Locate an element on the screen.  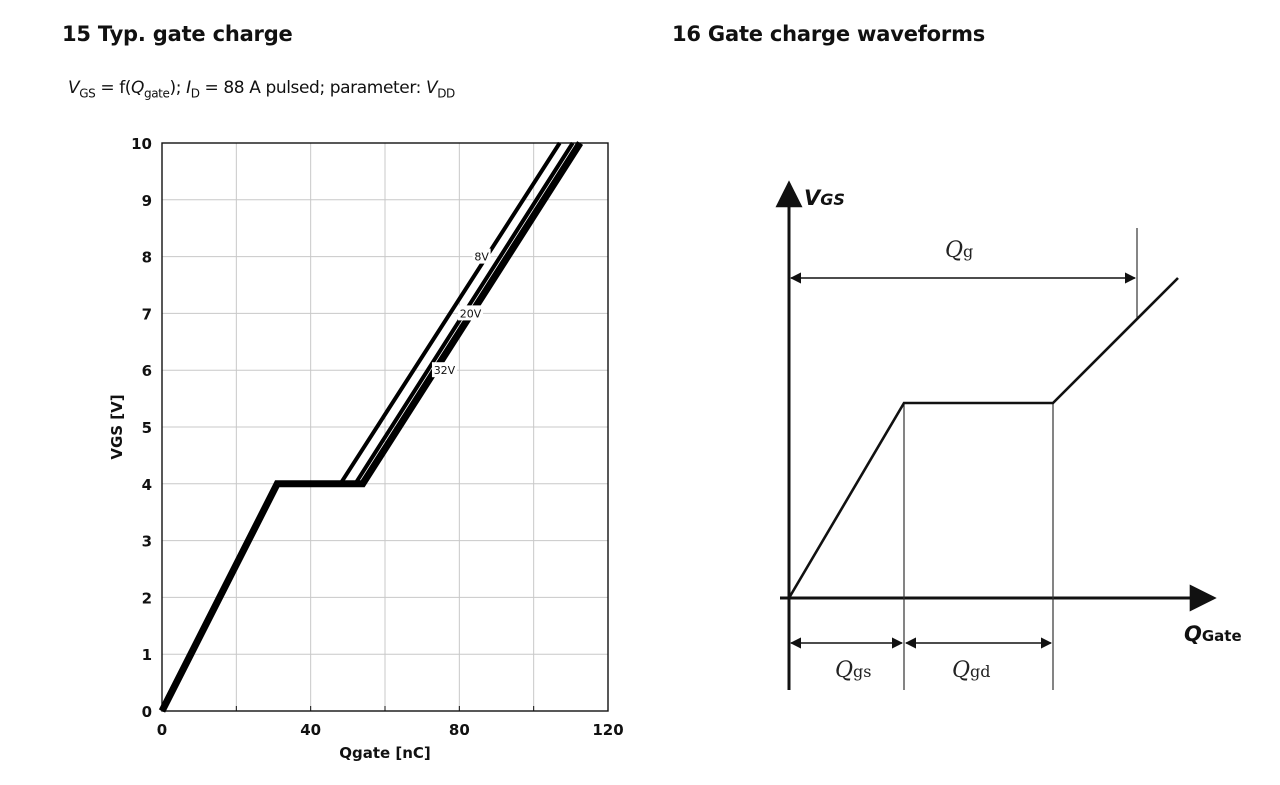
y-tick-label: 0 is located at coordinates (147, 712).